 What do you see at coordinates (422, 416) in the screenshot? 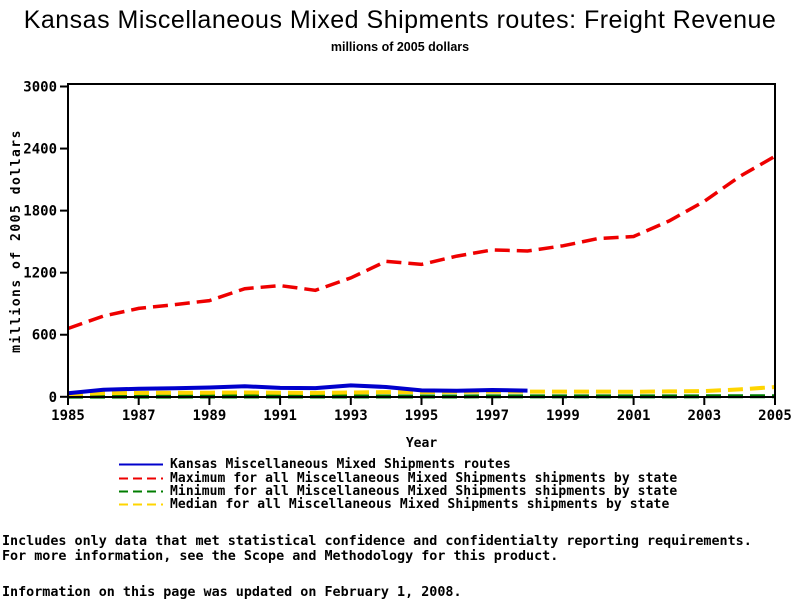
I see `x-tick-label: 1995` at bounding box center [422, 416].